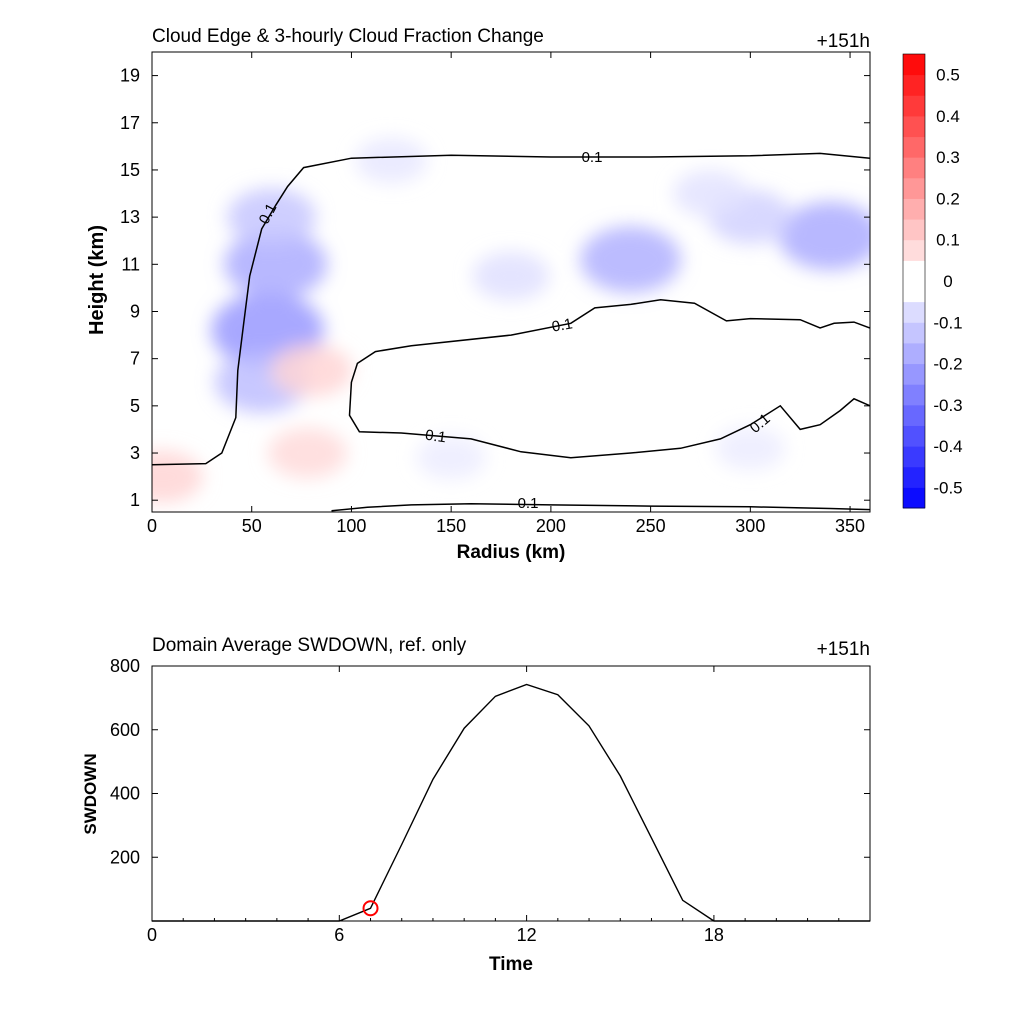 This screenshot has width=1024, height=1024. What do you see at coordinates (850, 526) in the screenshot?
I see `x-tick-label-7: 350` at bounding box center [850, 526].